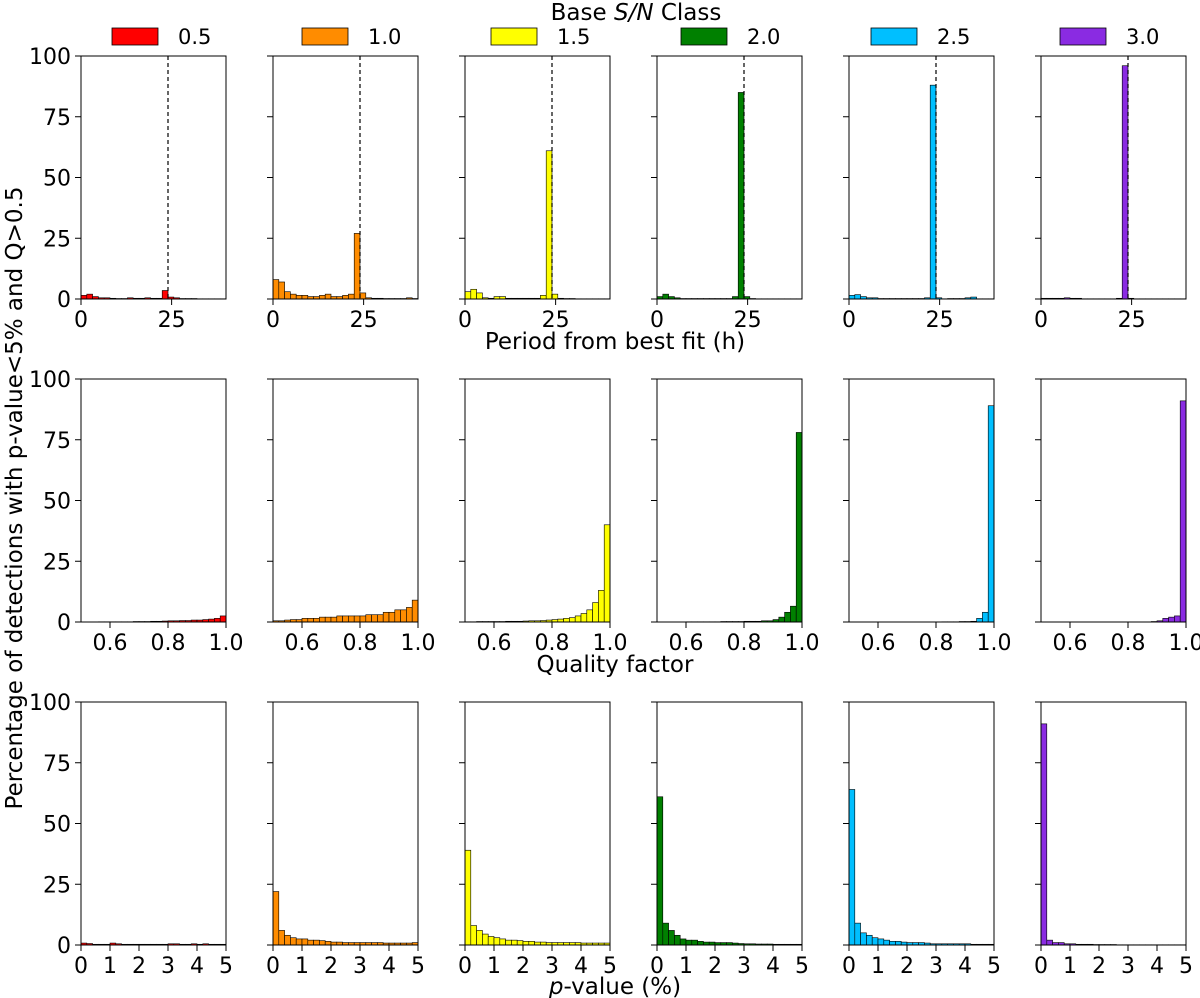 This screenshot has width=1200, height=998. What do you see at coordinates (688, 13) in the screenshot?
I see `legend-title-suffix: Class` at bounding box center [688, 13].